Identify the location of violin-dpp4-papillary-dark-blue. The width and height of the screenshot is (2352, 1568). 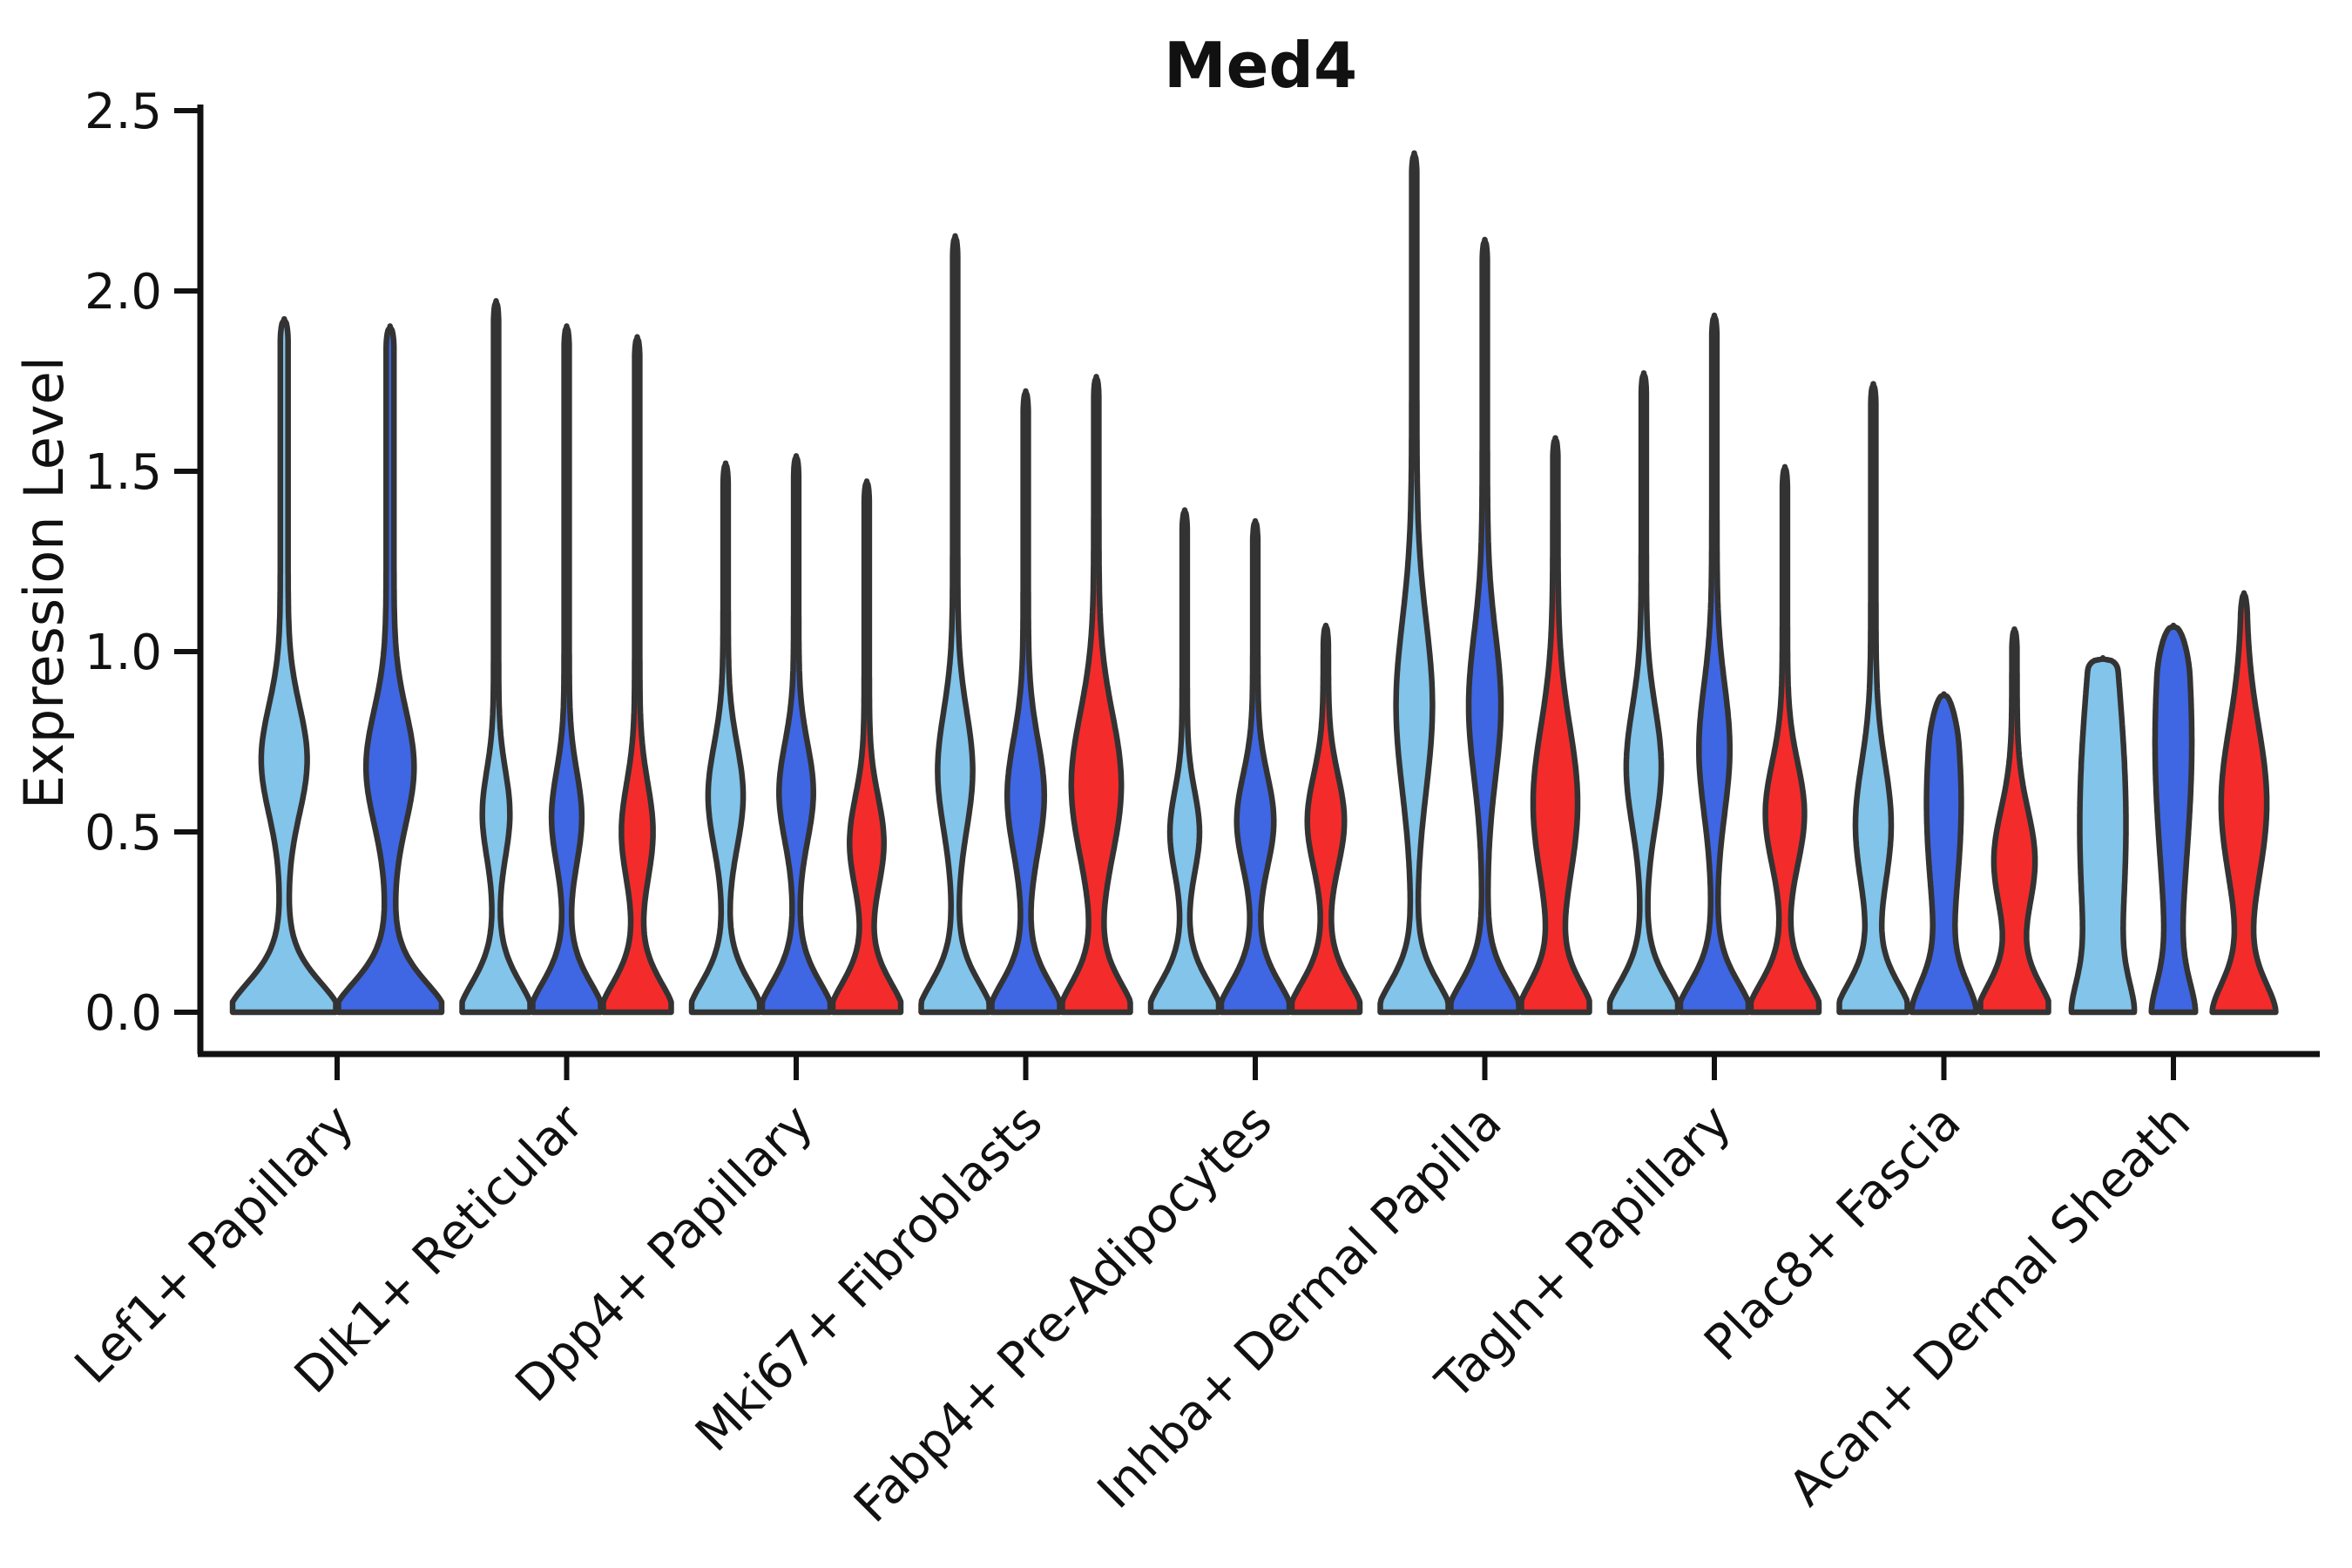
(796, 734).